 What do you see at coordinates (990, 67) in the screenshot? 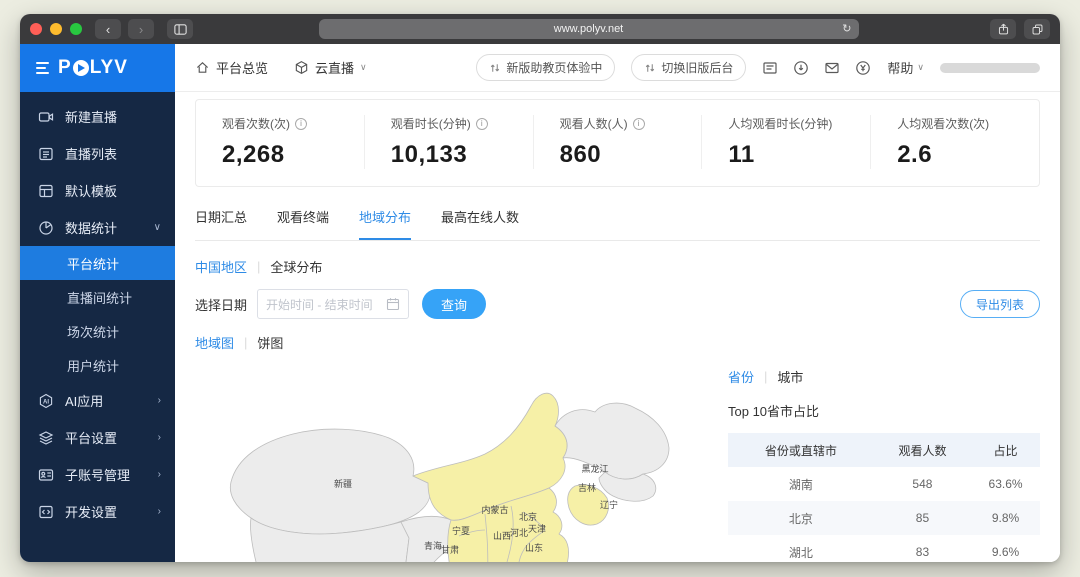
I see `account-name` at bounding box center [990, 67].